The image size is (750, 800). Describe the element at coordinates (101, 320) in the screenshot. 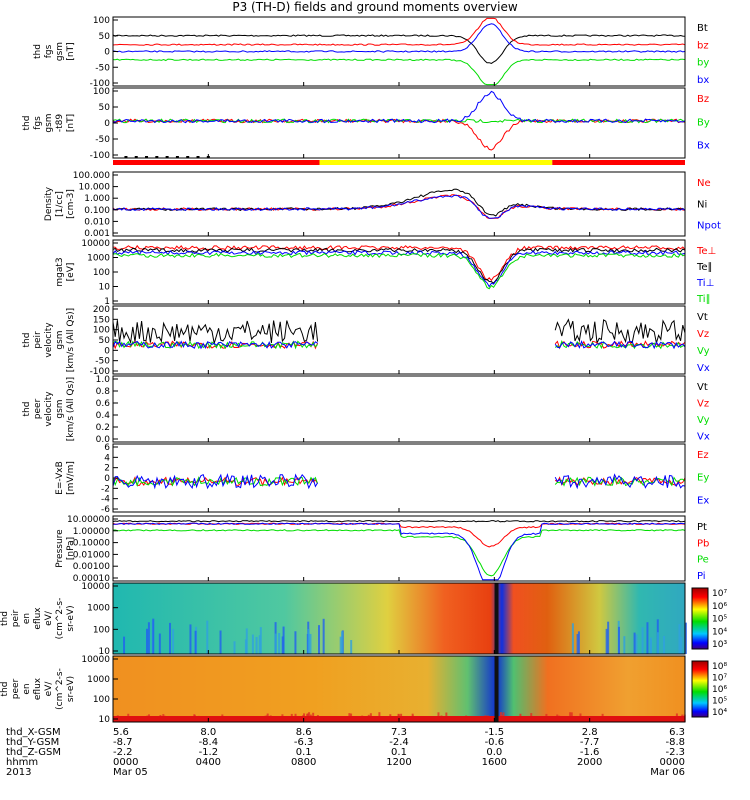

I see `ytick-label: 150` at that location.